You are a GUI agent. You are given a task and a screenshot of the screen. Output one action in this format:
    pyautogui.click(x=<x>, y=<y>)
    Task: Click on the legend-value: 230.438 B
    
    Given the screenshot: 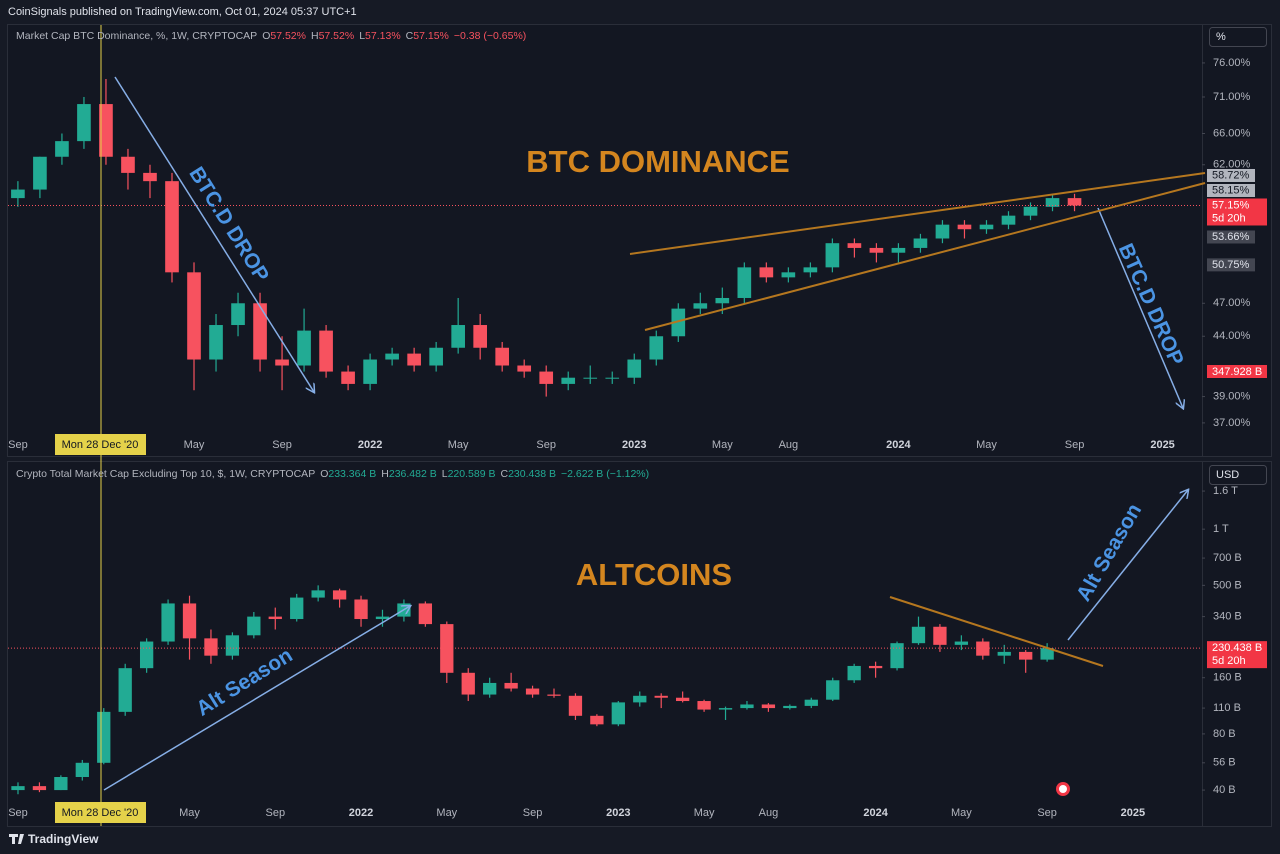 What is the action you would take?
    pyautogui.click(x=532, y=474)
    